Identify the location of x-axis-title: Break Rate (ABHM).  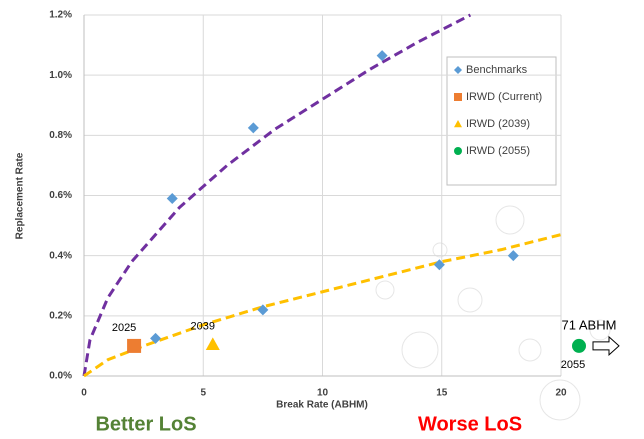
(322, 405).